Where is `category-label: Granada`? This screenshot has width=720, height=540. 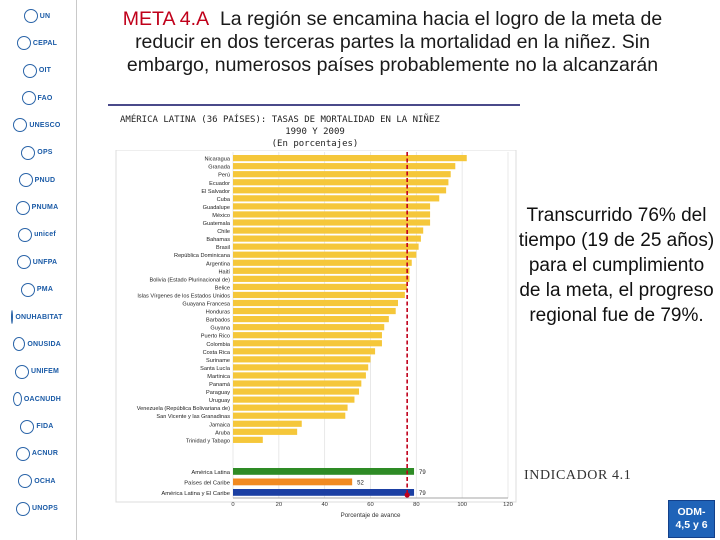 category-label: Granada is located at coordinates (219, 168).